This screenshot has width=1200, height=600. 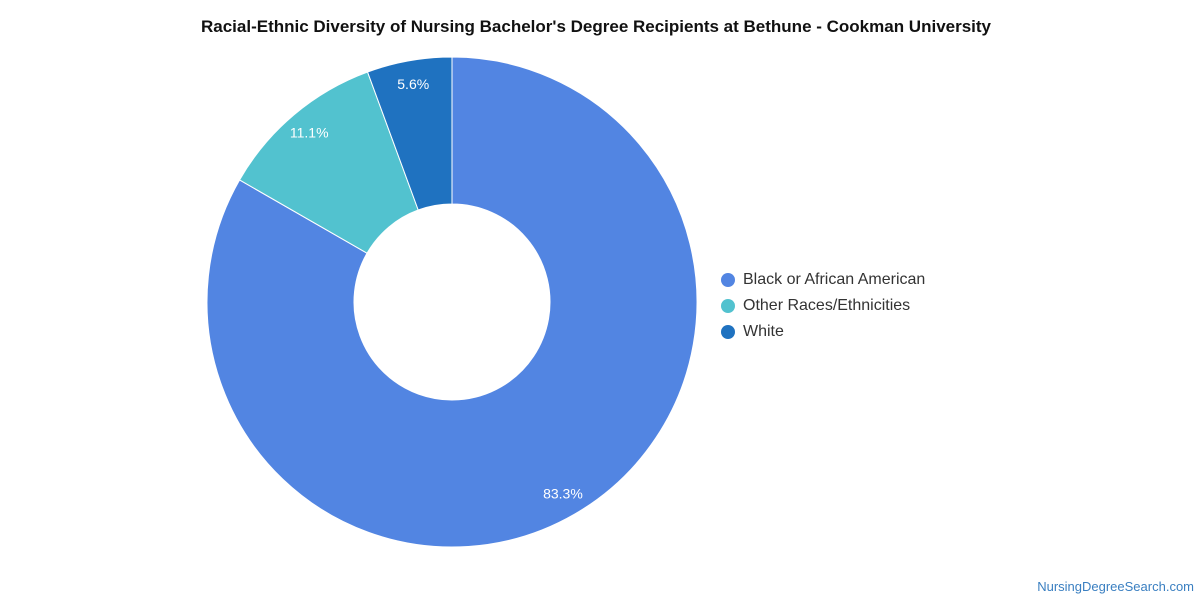 What do you see at coordinates (823, 332) in the screenshot?
I see `legend-item-white: White` at bounding box center [823, 332].